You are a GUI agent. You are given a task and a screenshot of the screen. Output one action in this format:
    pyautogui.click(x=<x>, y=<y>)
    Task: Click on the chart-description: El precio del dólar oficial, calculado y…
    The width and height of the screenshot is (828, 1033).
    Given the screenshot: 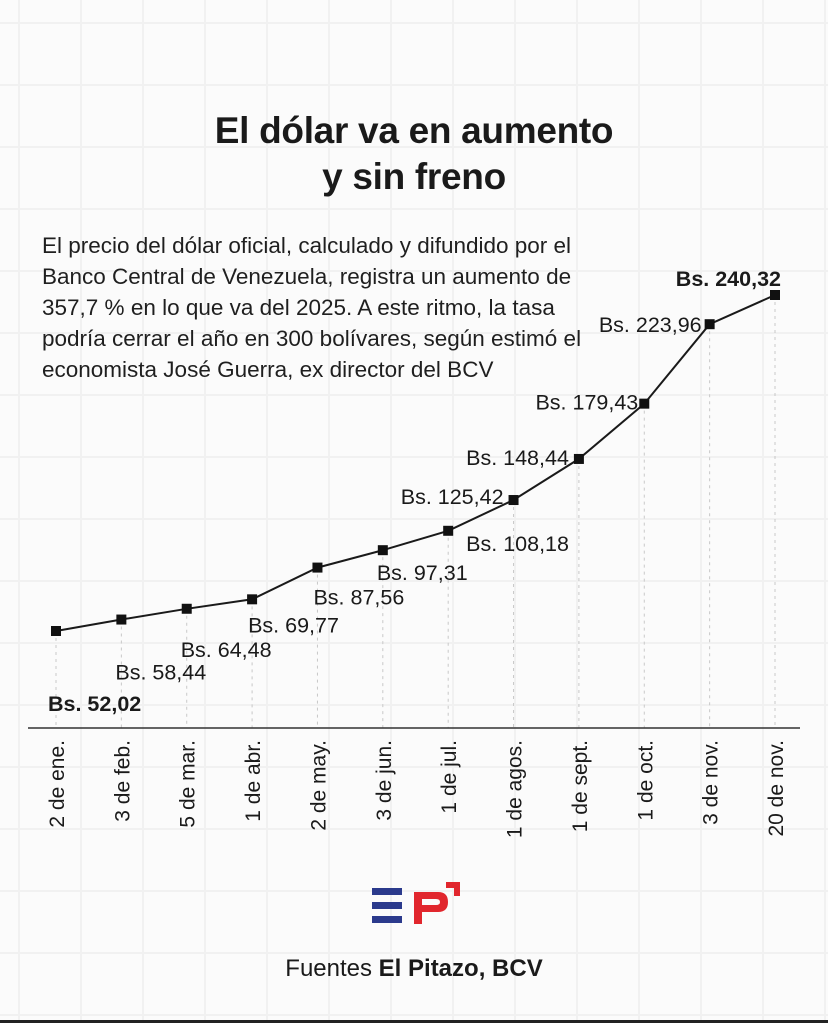 What is the action you would take?
    pyautogui.click(x=312, y=307)
    